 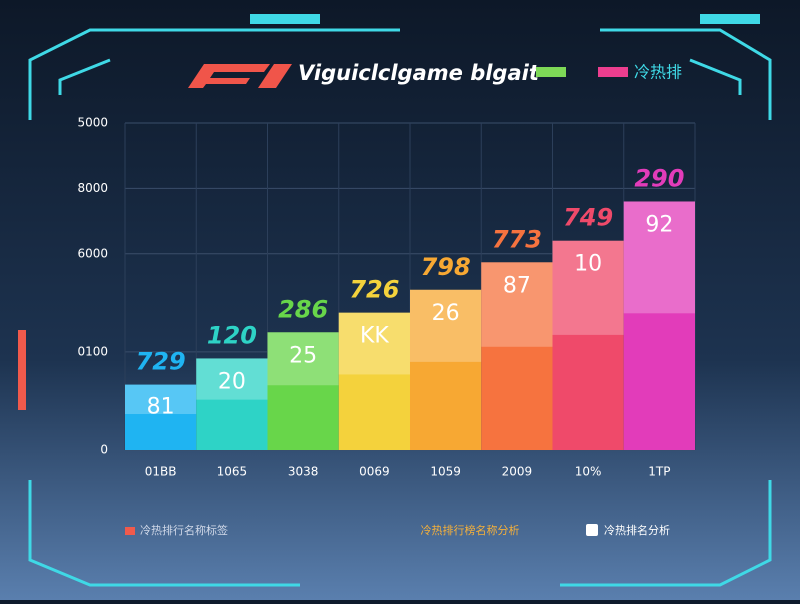 I want to click on x-tick-label: 2009, so click(x=517, y=472).